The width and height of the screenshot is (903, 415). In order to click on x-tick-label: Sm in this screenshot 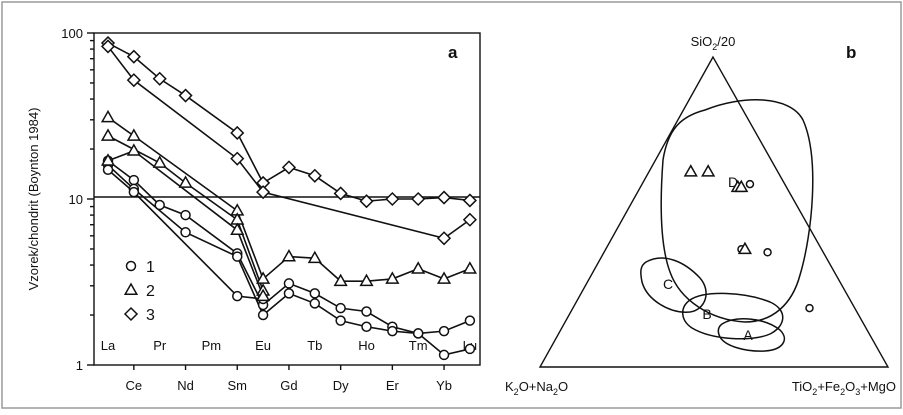, I will do `click(238, 385)`.